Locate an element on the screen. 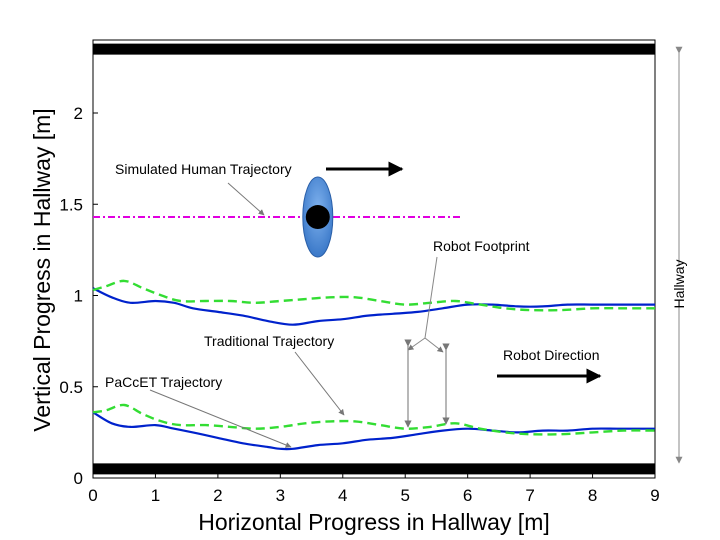 The width and height of the screenshot is (720, 540). y-tick-label: 1 is located at coordinates (78, 296).